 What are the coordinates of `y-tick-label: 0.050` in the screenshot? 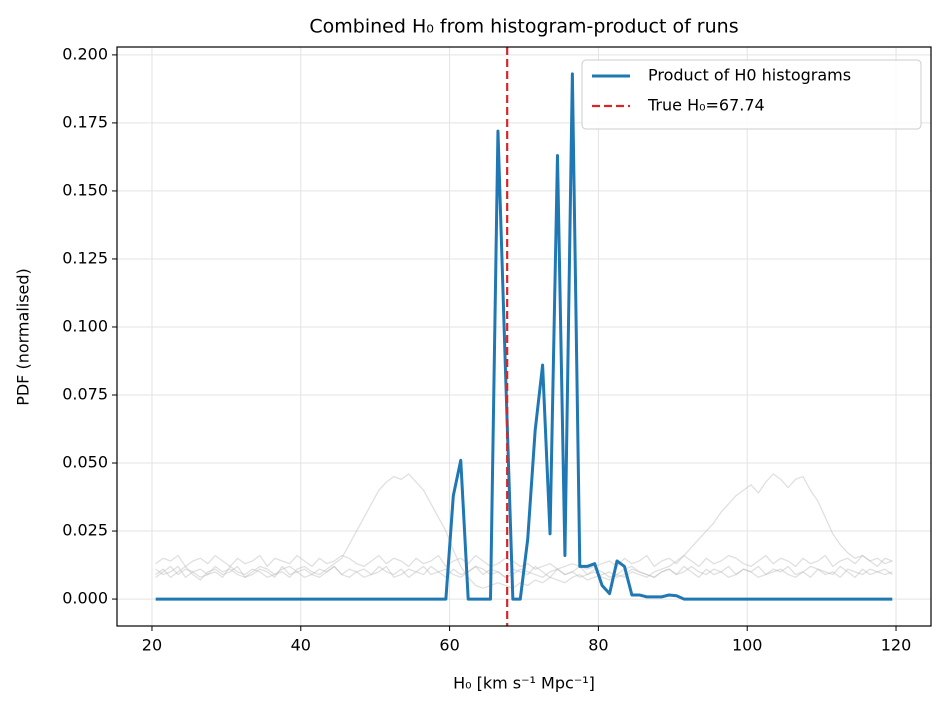 It's located at (85, 462).